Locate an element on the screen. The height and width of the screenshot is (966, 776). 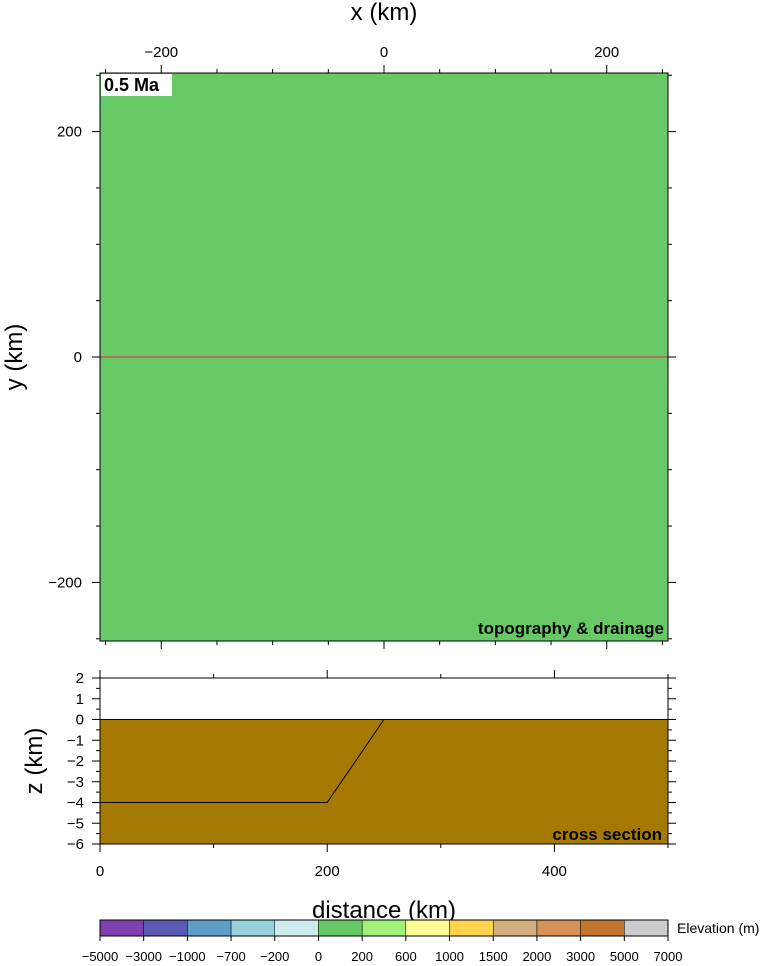
map-x-tick-label: 200 is located at coordinates (606, 52).